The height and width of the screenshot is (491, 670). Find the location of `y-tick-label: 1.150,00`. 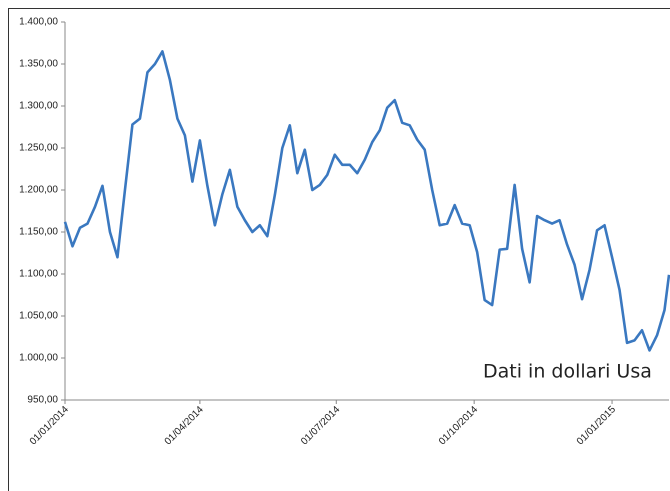

y-tick-label: 1.150,00 is located at coordinates (38, 232).